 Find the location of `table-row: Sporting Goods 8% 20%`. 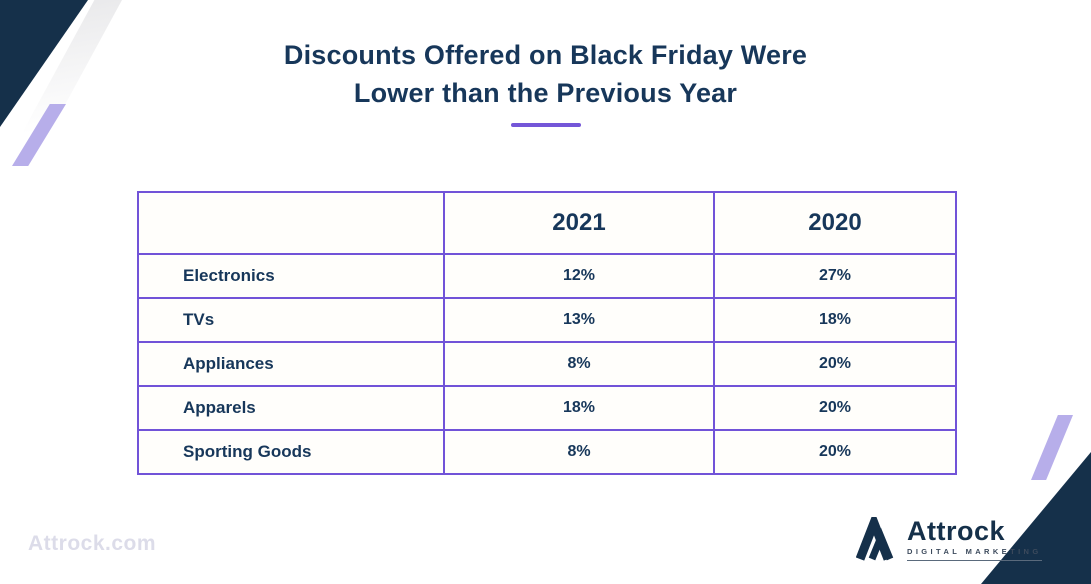

table-row: Sporting Goods 8% 20% is located at coordinates (547, 452).